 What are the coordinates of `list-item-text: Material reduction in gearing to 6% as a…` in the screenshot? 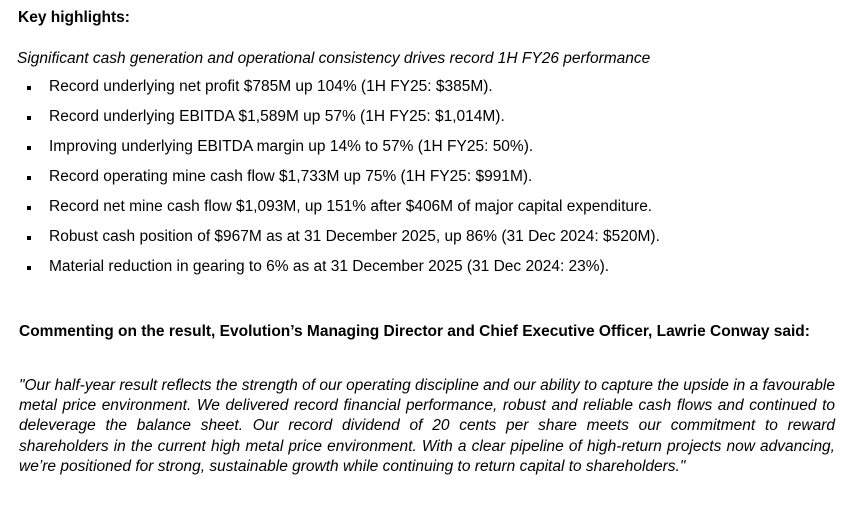 It's located at (329, 266).